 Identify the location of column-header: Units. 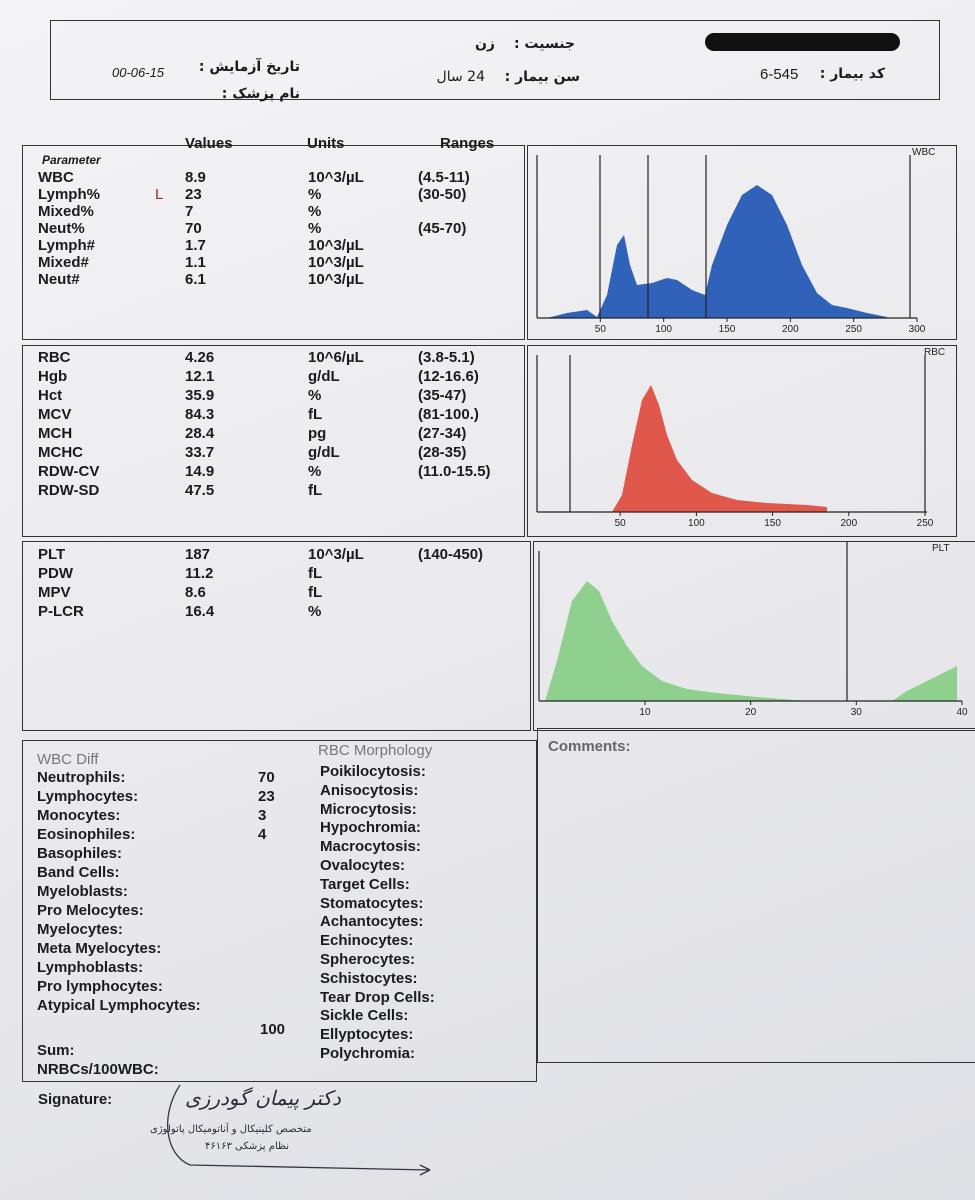
(326, 143).